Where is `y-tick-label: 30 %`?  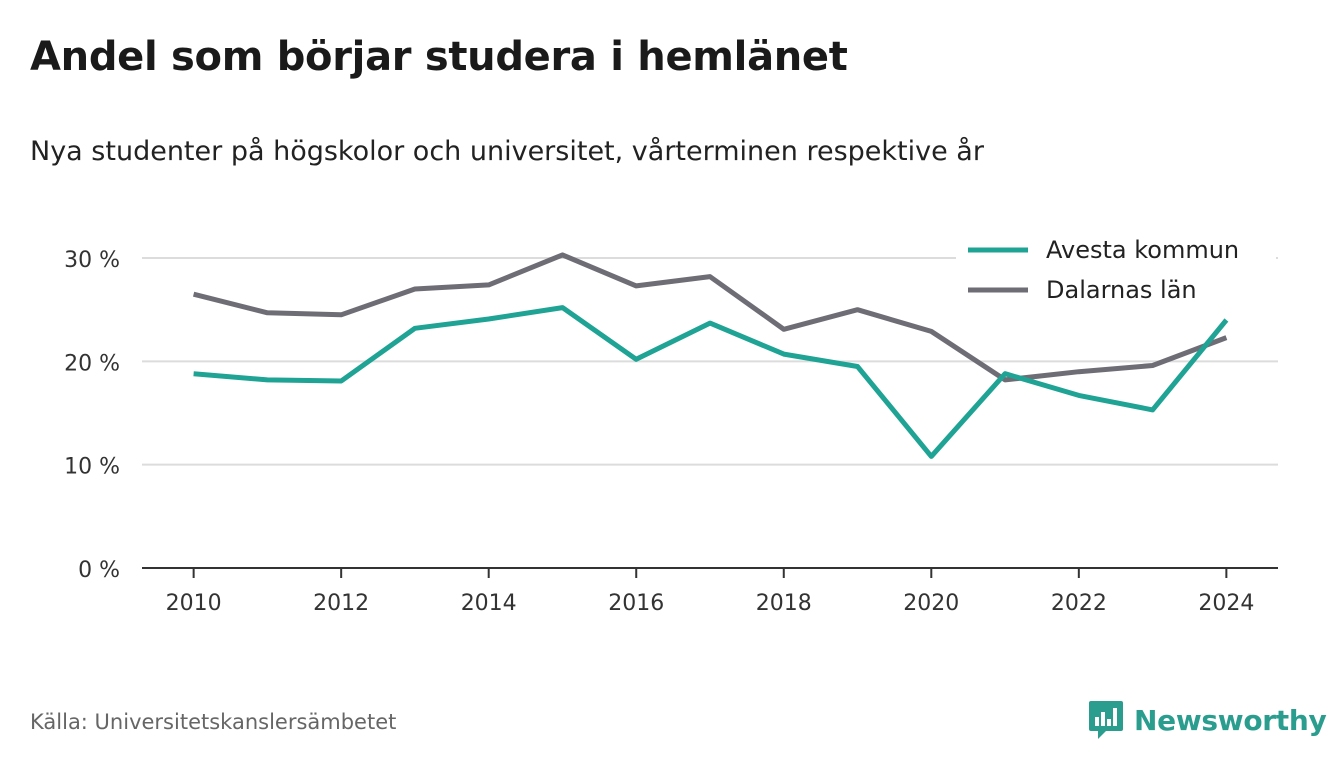 y-tick-label: 30 % is located at coordinates (92, 260).